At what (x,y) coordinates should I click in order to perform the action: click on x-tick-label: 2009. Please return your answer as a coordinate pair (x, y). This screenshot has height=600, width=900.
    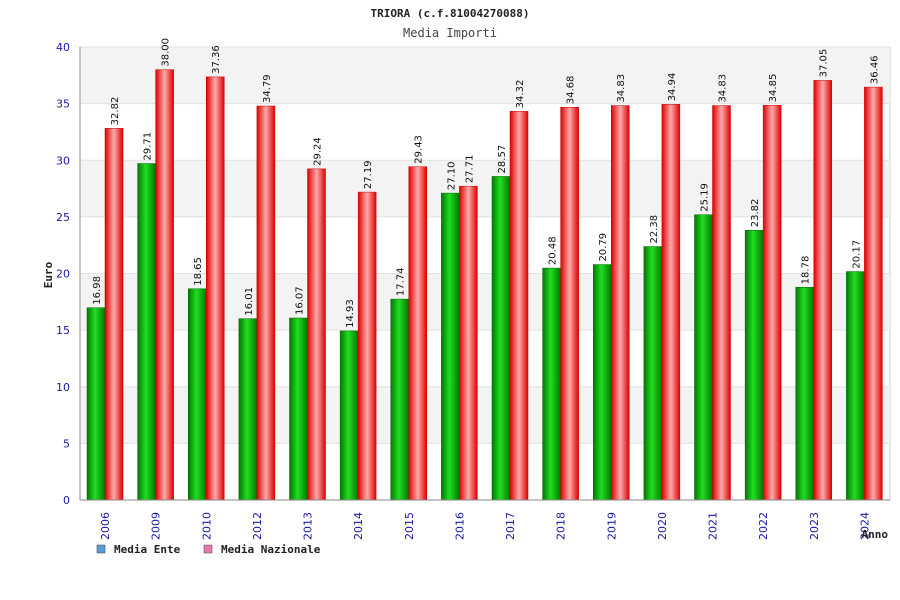
    Looking at the image, I should click on (156, 526).